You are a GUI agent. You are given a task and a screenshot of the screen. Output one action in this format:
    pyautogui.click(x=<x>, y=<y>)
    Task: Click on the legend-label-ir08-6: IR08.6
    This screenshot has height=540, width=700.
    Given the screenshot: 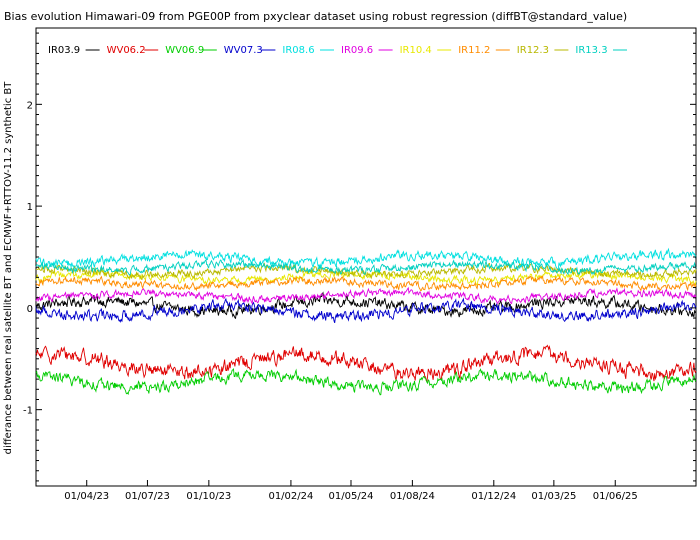 What is the action you would take?
    pyautogui.click(x=298, y=50)
    